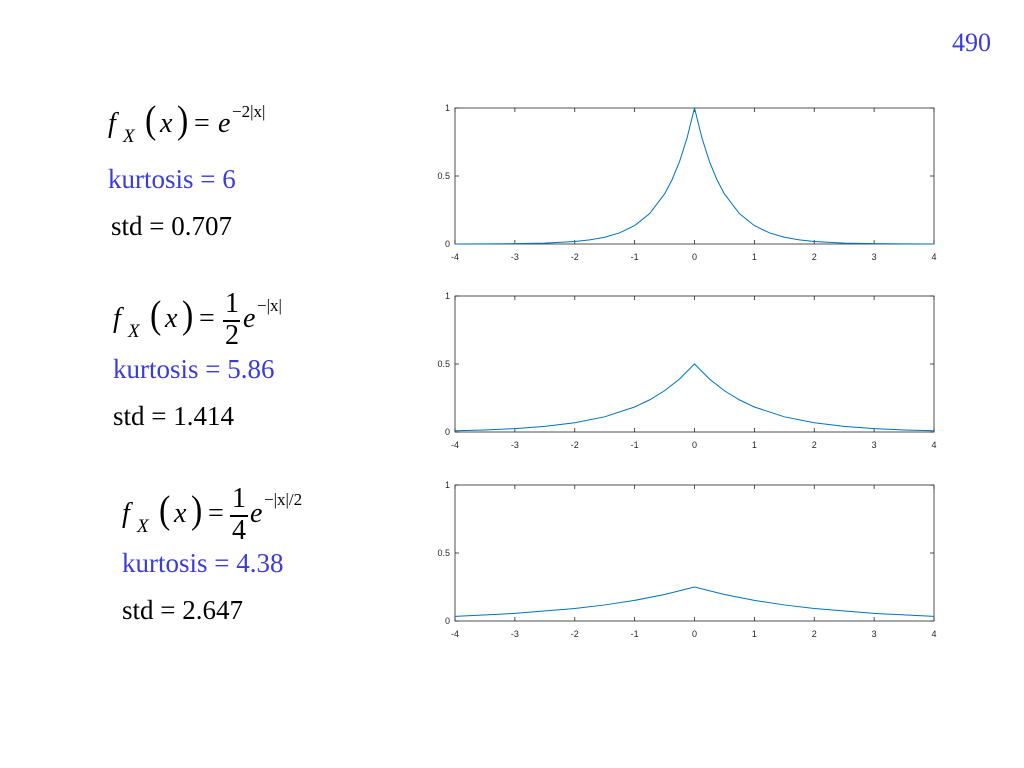 Image resolution: width=1024 pixels, height=768 pixels. I want to click on kurtosis-label: kurtosis = 6, so click(172, 179).